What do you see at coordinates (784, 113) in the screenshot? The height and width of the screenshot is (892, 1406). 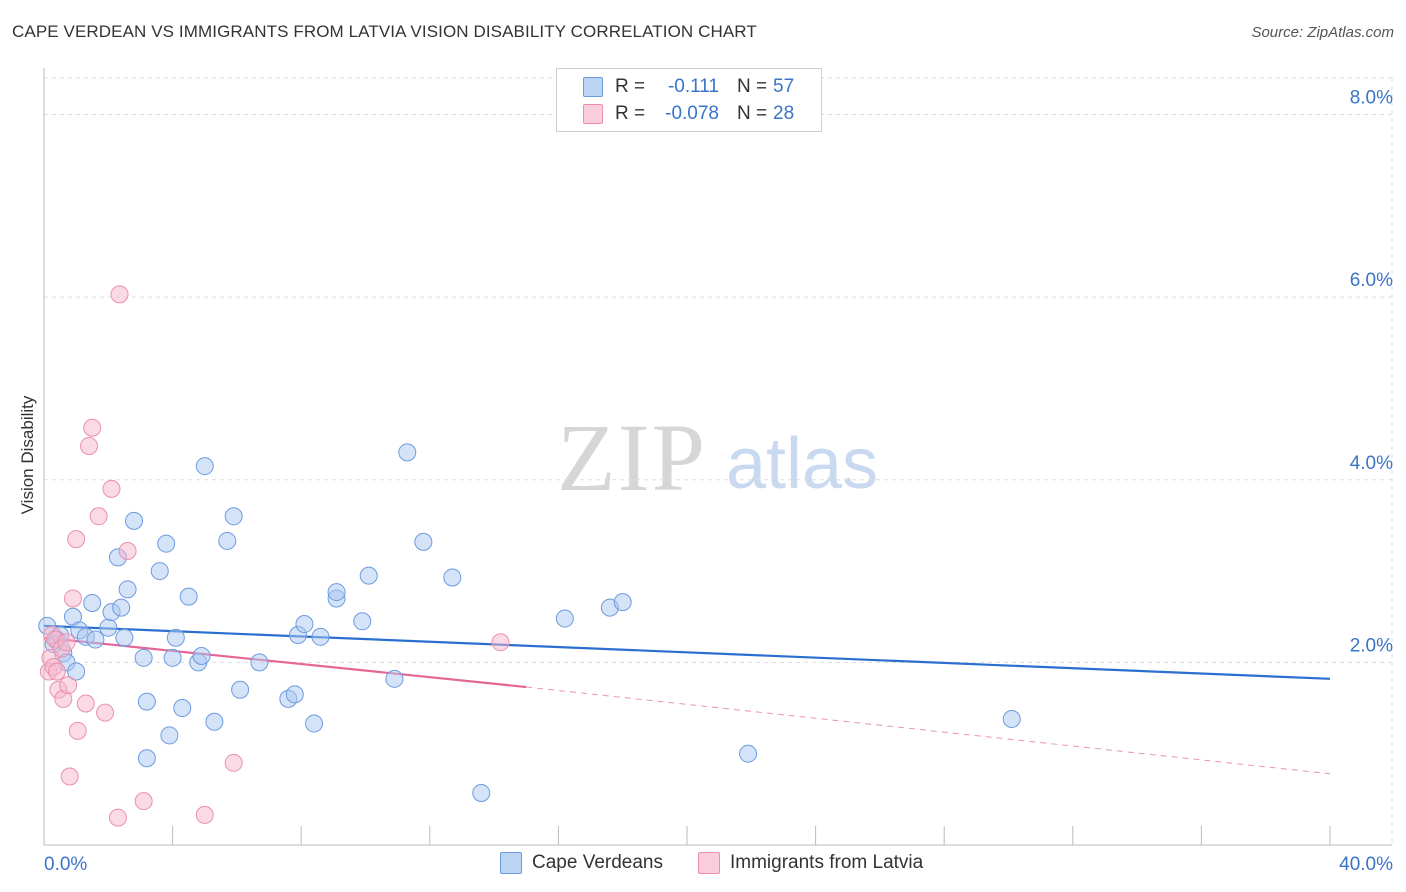 I see `n-value: 28` at bounding box center [784, 113].